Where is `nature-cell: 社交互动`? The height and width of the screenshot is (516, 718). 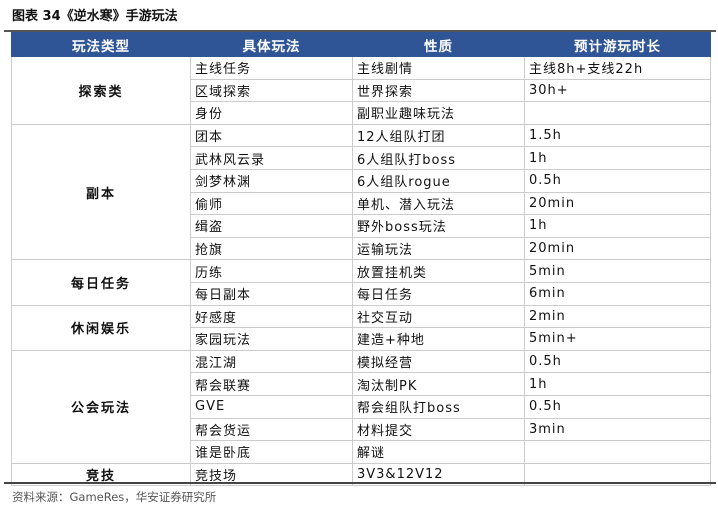
nature-cell: 社交互动 is located at coordinates (438, 316).